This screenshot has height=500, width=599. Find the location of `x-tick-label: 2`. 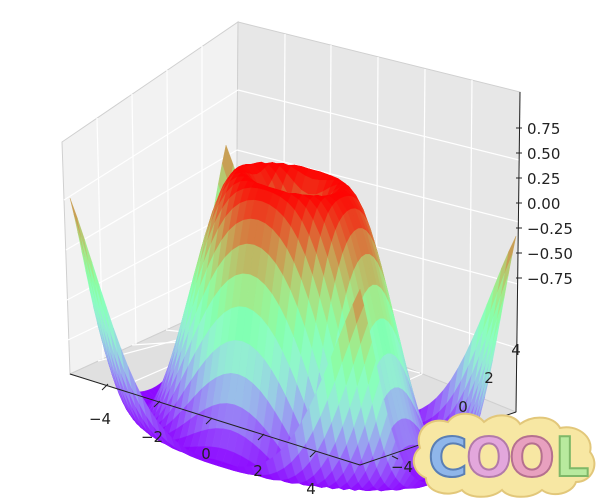

x-tick-label: 2 is located at coordinates (258, 471).